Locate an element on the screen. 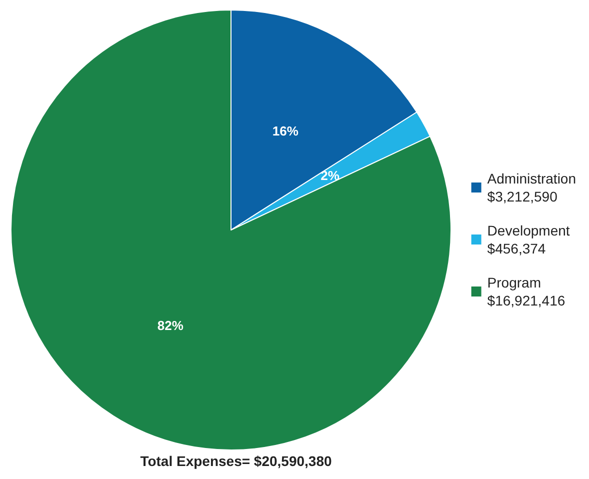 This screenshot has width=589, height=479. data-label: 2% is located at coordinates (330, 176).